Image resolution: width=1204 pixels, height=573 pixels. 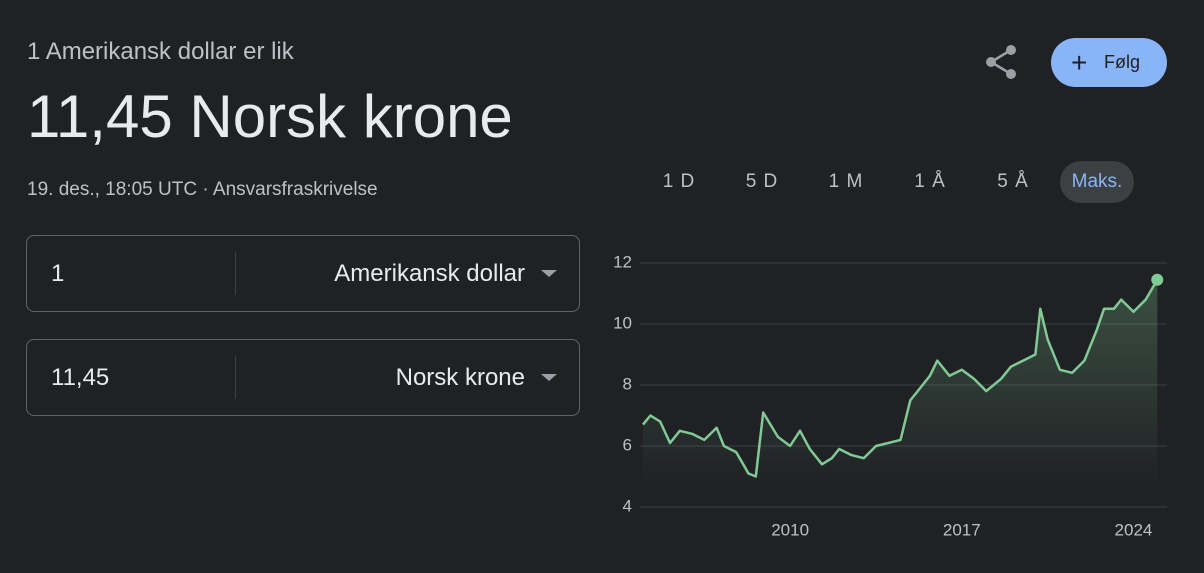 What do you see at coordinates (962, 529) in the screenshot?
I see `x-tick-label: 2017` at bounding box center [962, 529].